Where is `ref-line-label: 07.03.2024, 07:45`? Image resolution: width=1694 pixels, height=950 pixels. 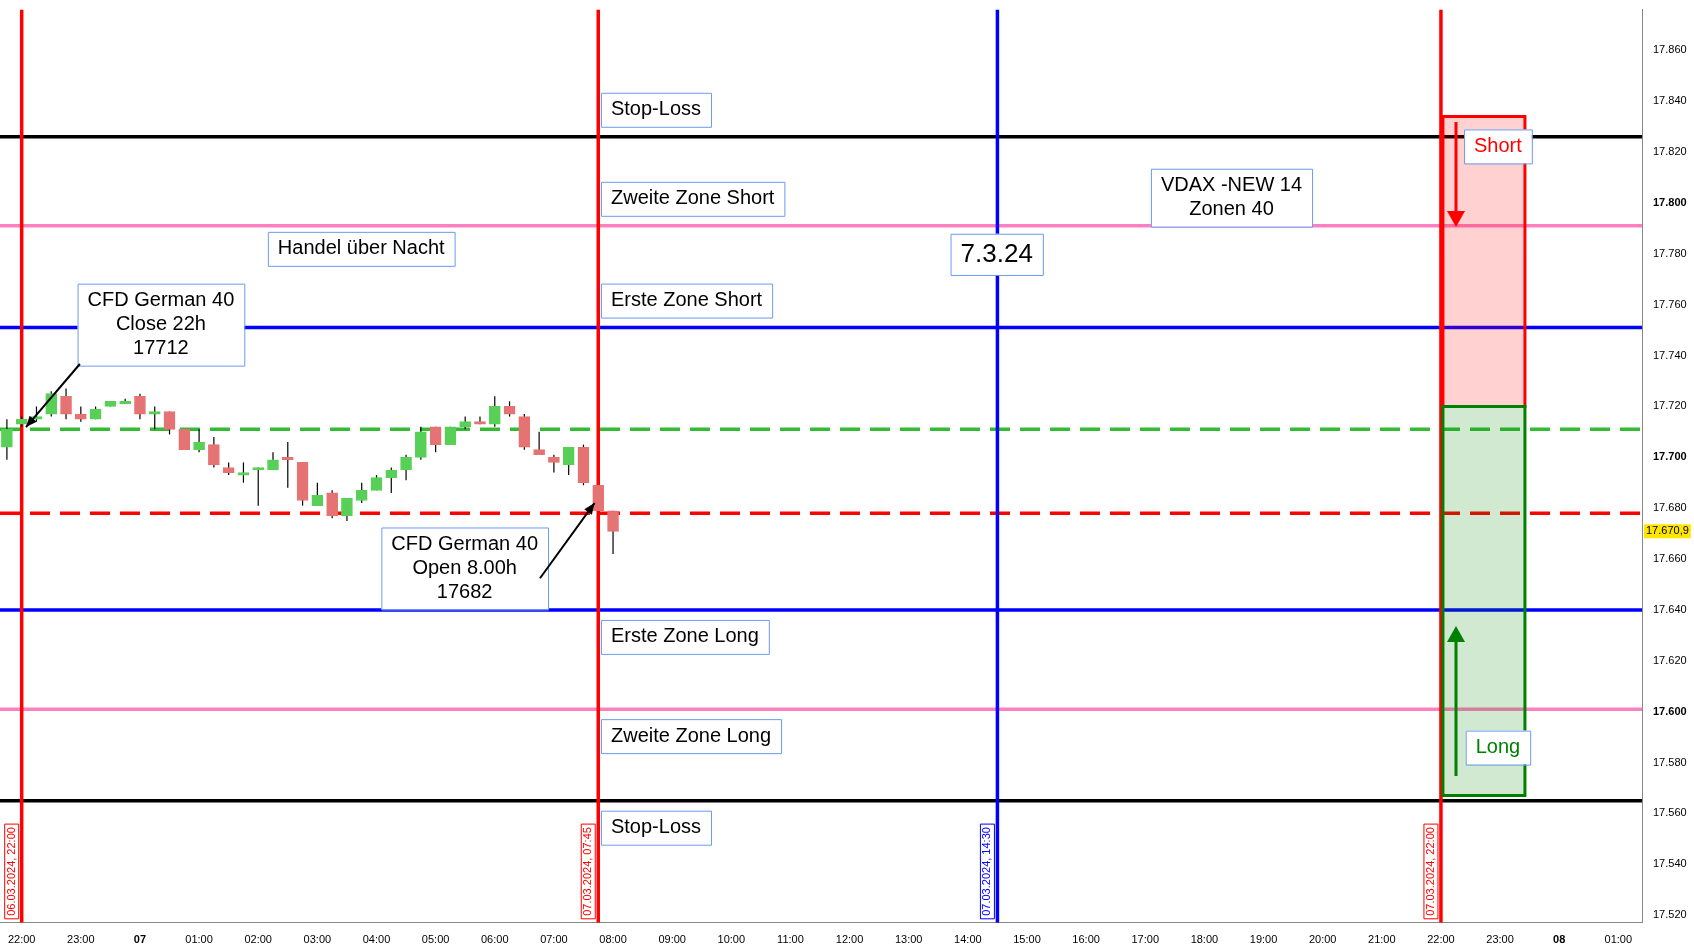
ref-line-label: 07.03.2024, 07:45 is located at coordinates (587, 871).